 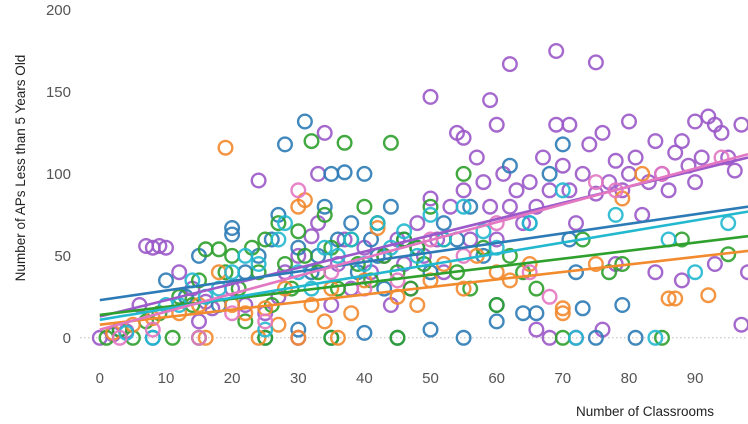 I want to click on x-tick-label: 40, so click(x=364, y=378).